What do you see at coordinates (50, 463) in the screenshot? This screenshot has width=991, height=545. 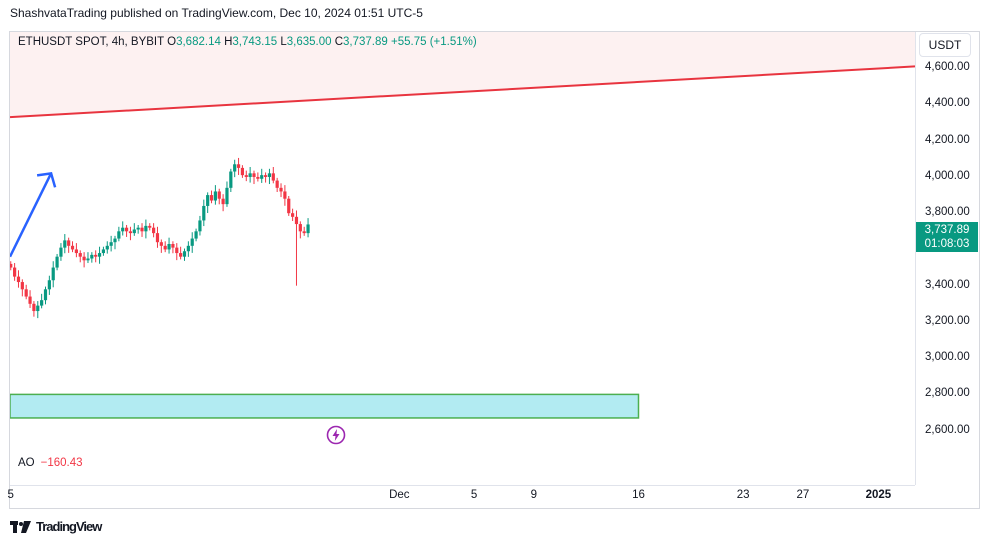 I see `indicator-legend: AO −160.43` at bounding box center [50, 463].